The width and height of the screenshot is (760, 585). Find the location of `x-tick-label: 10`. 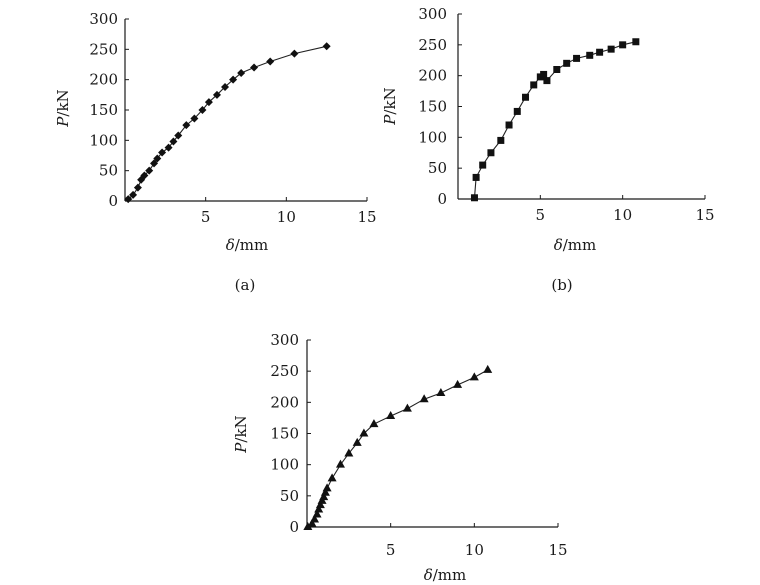

x-tick-label: 10 is located at coordinates (474, 550).